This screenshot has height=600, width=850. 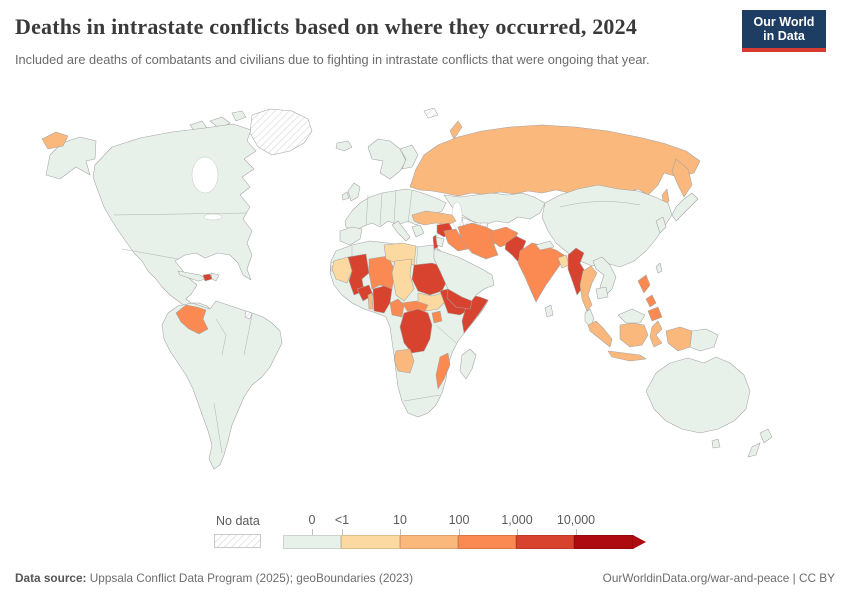 I want to click on country-russia-novaya-zemlya, so click(x=456, y=130).